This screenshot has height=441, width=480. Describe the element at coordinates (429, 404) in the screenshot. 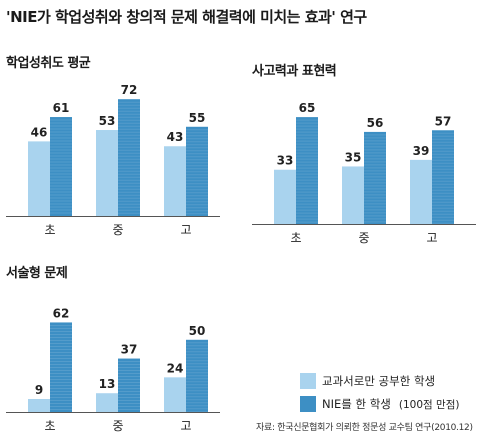

I see `legend-note: (100점 만점)` at that location.